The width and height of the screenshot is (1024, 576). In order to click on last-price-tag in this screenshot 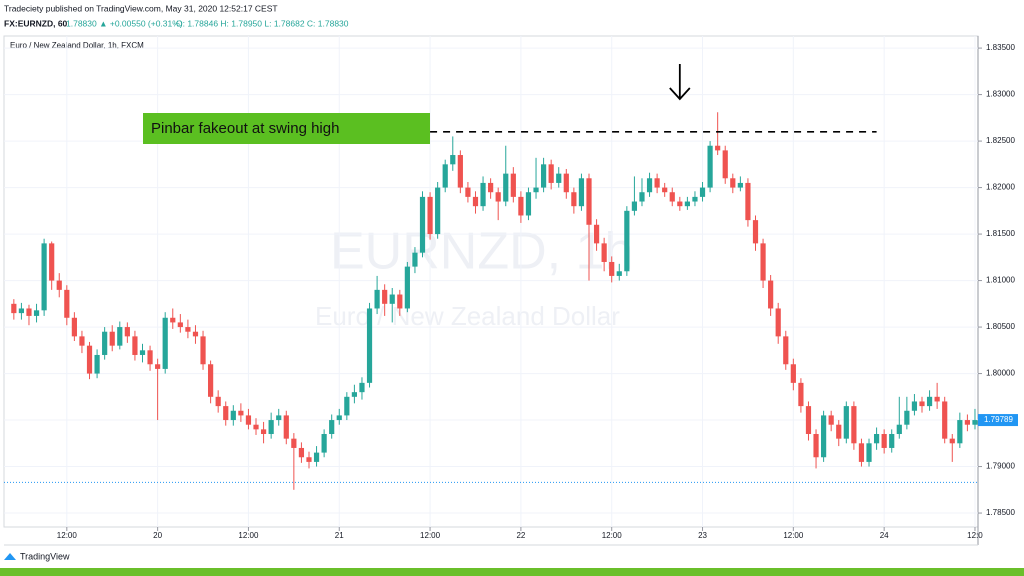, I will do `click(998, 420)`.